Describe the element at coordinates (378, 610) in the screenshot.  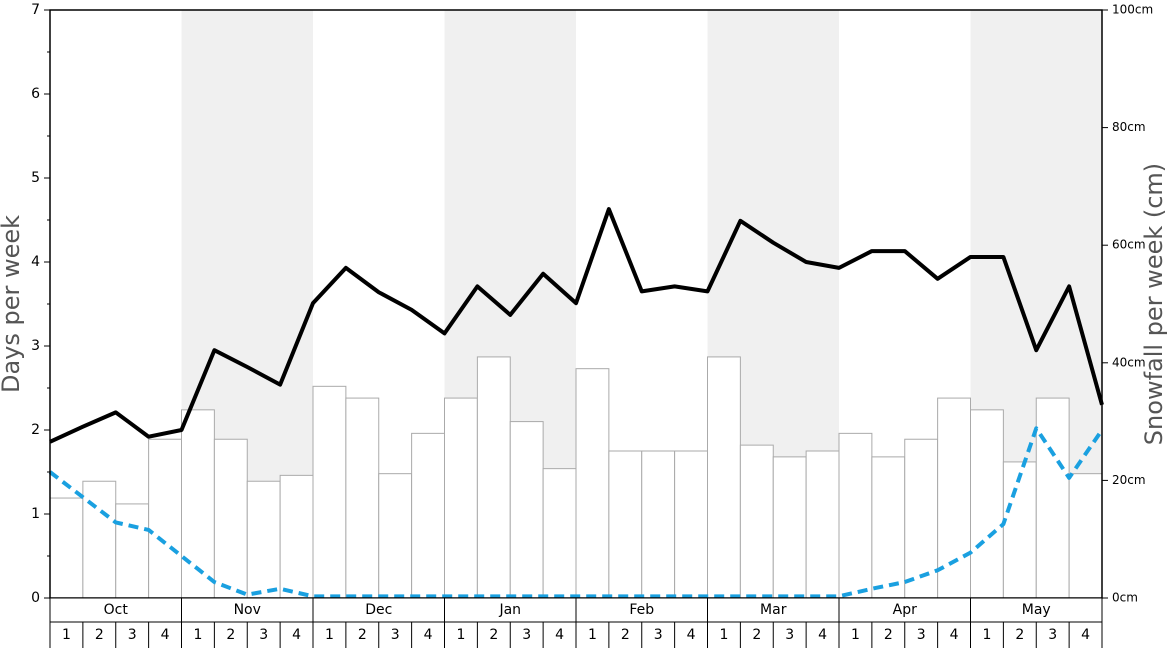
I see `month-label: Dec` at that location.